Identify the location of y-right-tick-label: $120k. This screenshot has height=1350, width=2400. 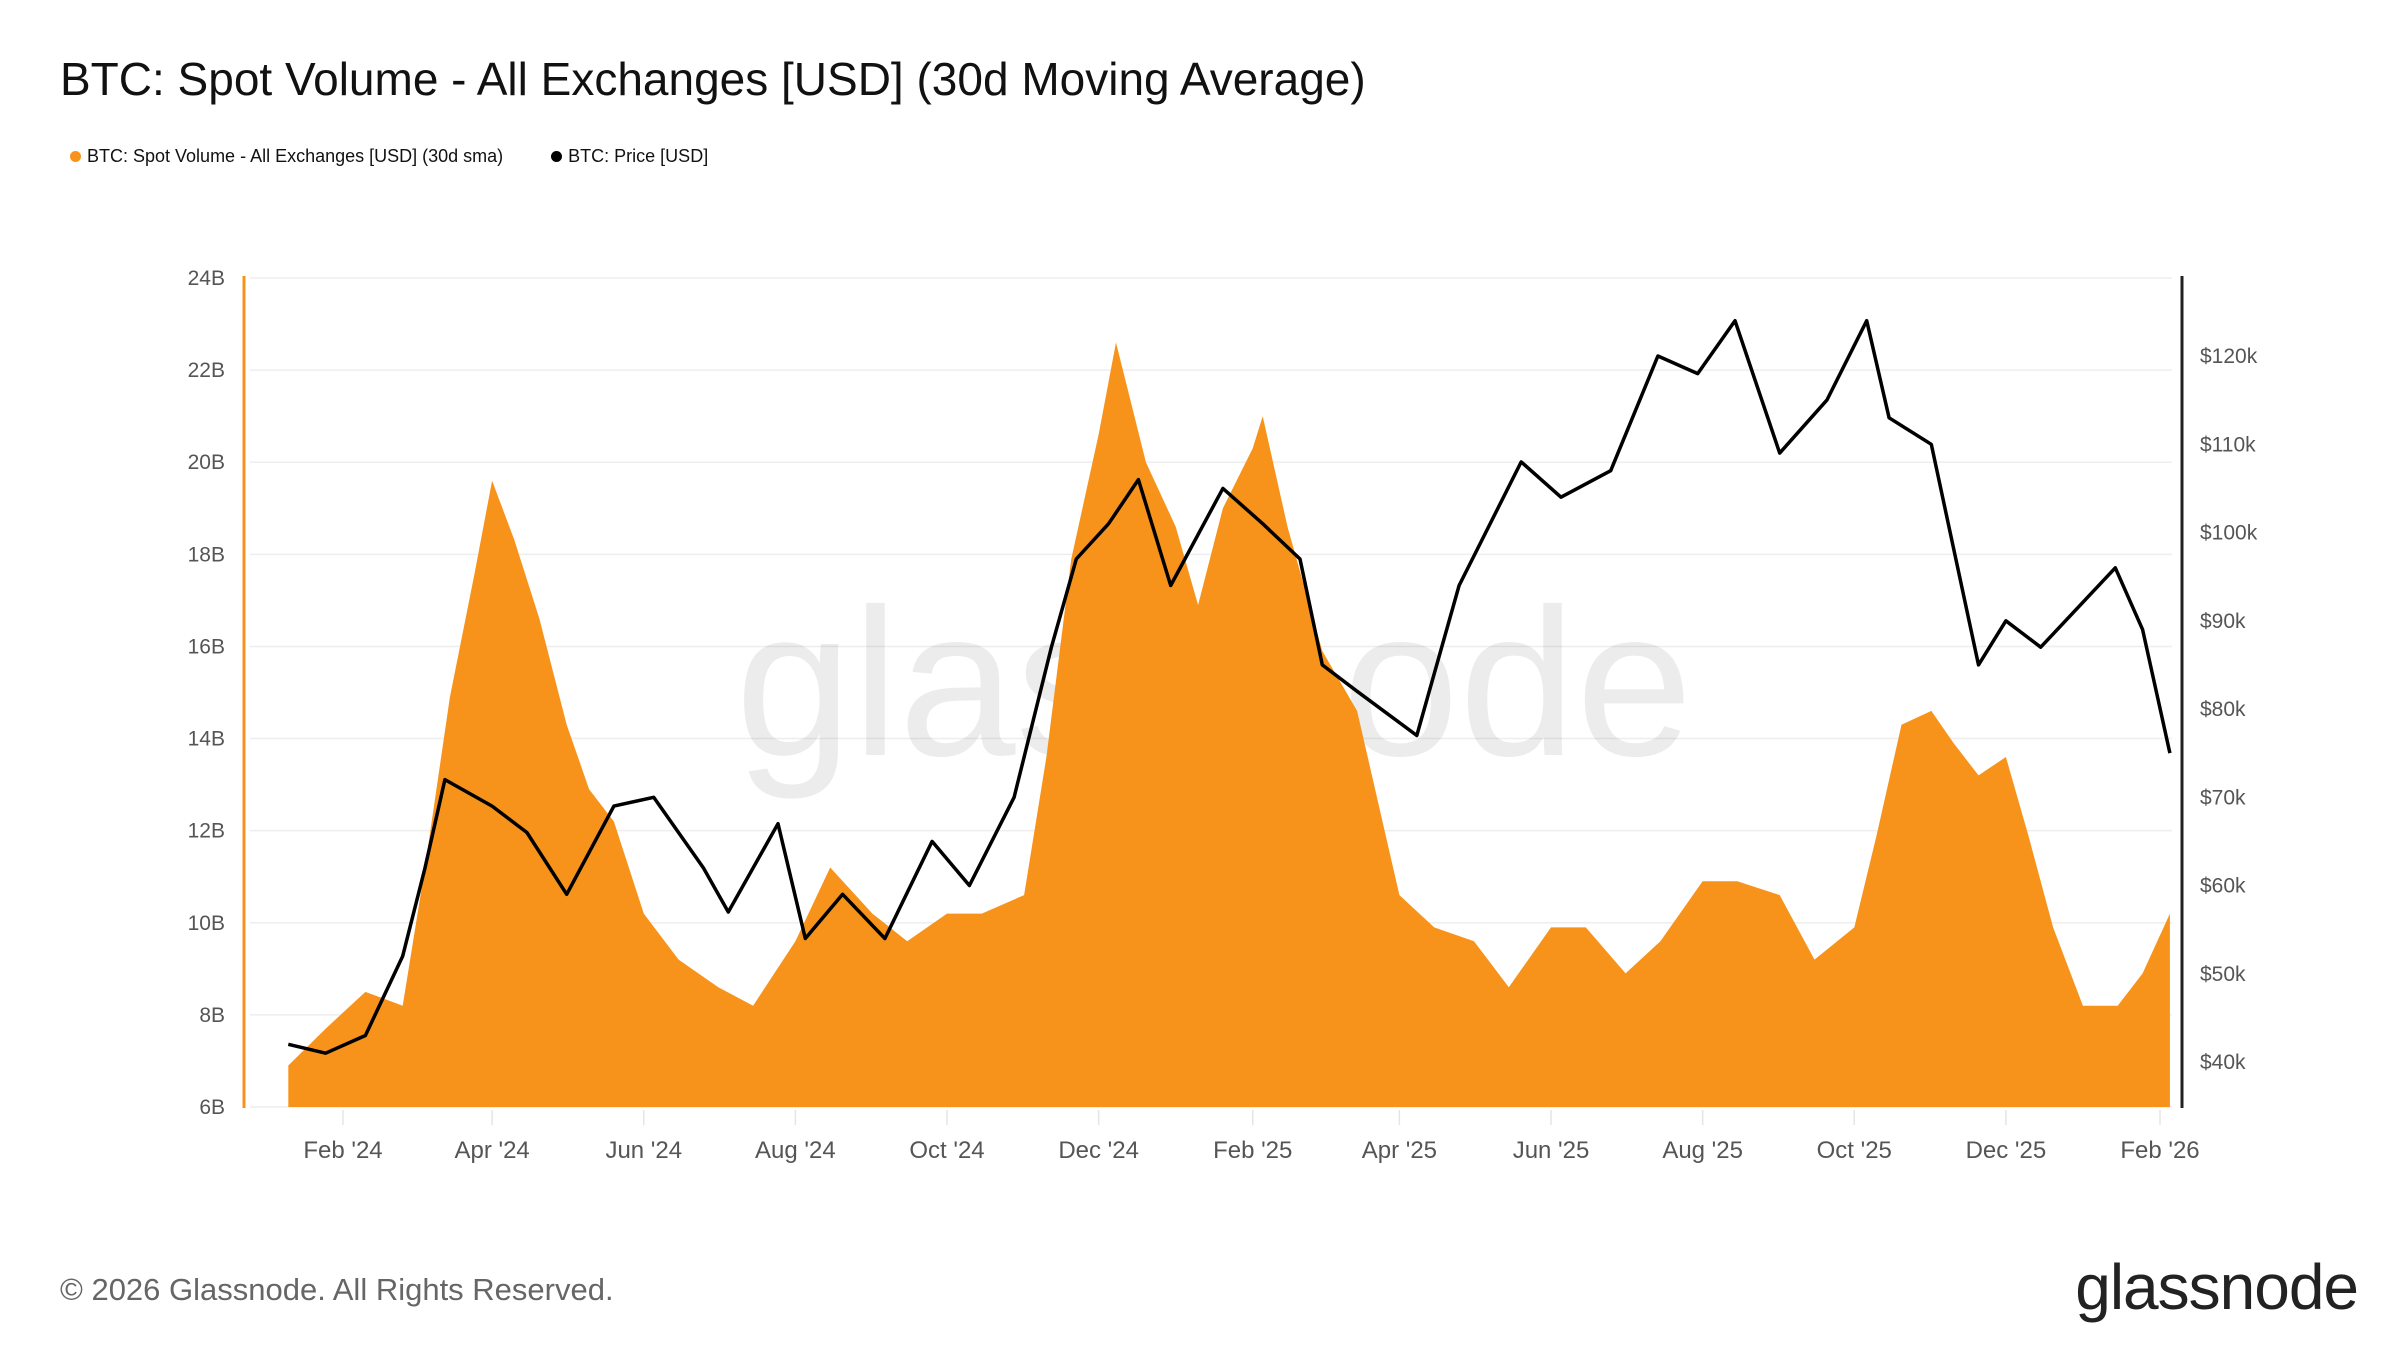
(2229, 356).